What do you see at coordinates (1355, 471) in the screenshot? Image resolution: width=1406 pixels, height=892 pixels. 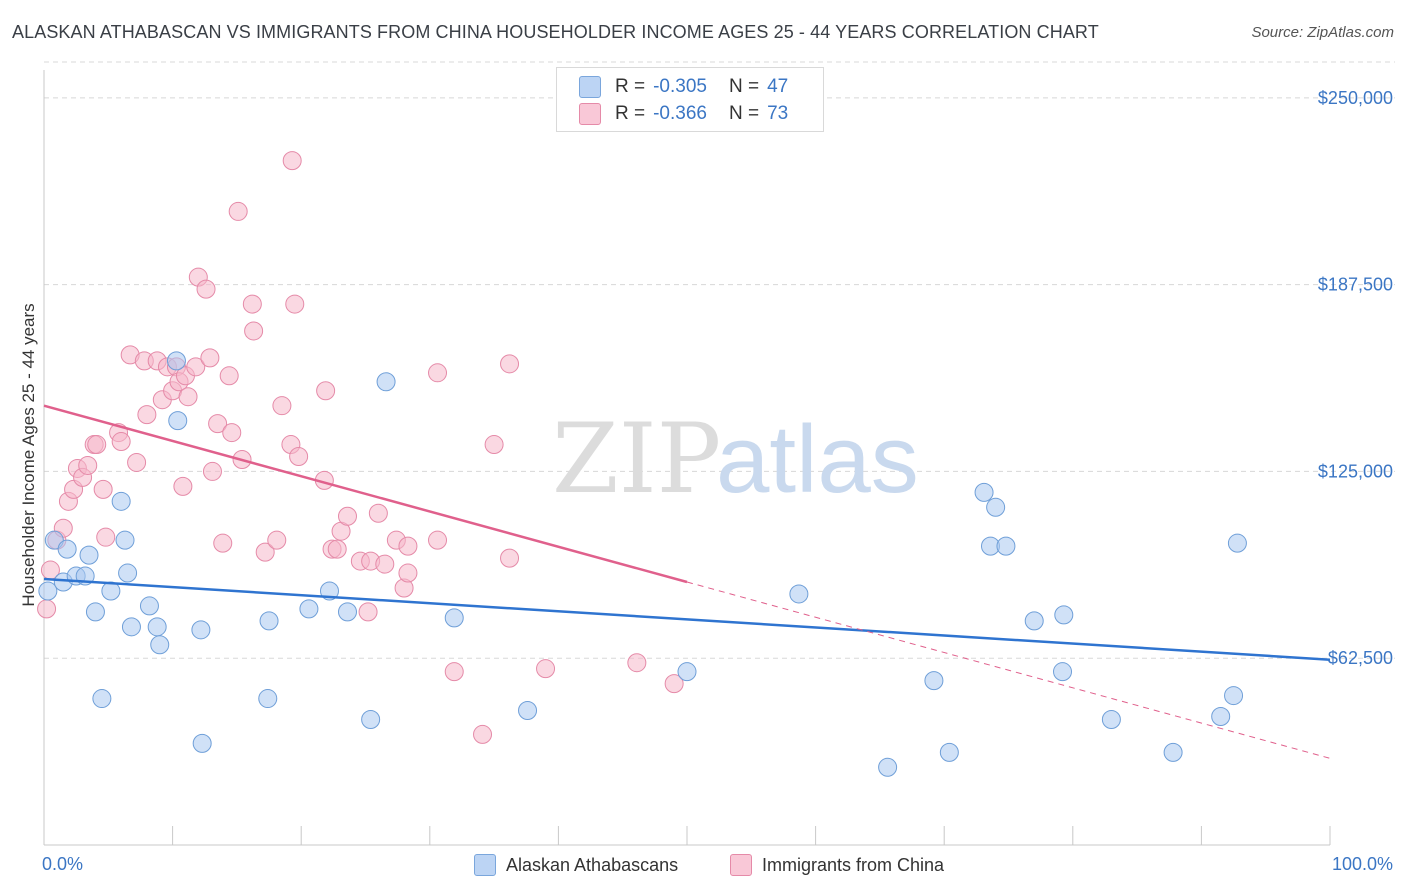 I see `y-tick-label: $125,000` at bounding box center [1355, 471].